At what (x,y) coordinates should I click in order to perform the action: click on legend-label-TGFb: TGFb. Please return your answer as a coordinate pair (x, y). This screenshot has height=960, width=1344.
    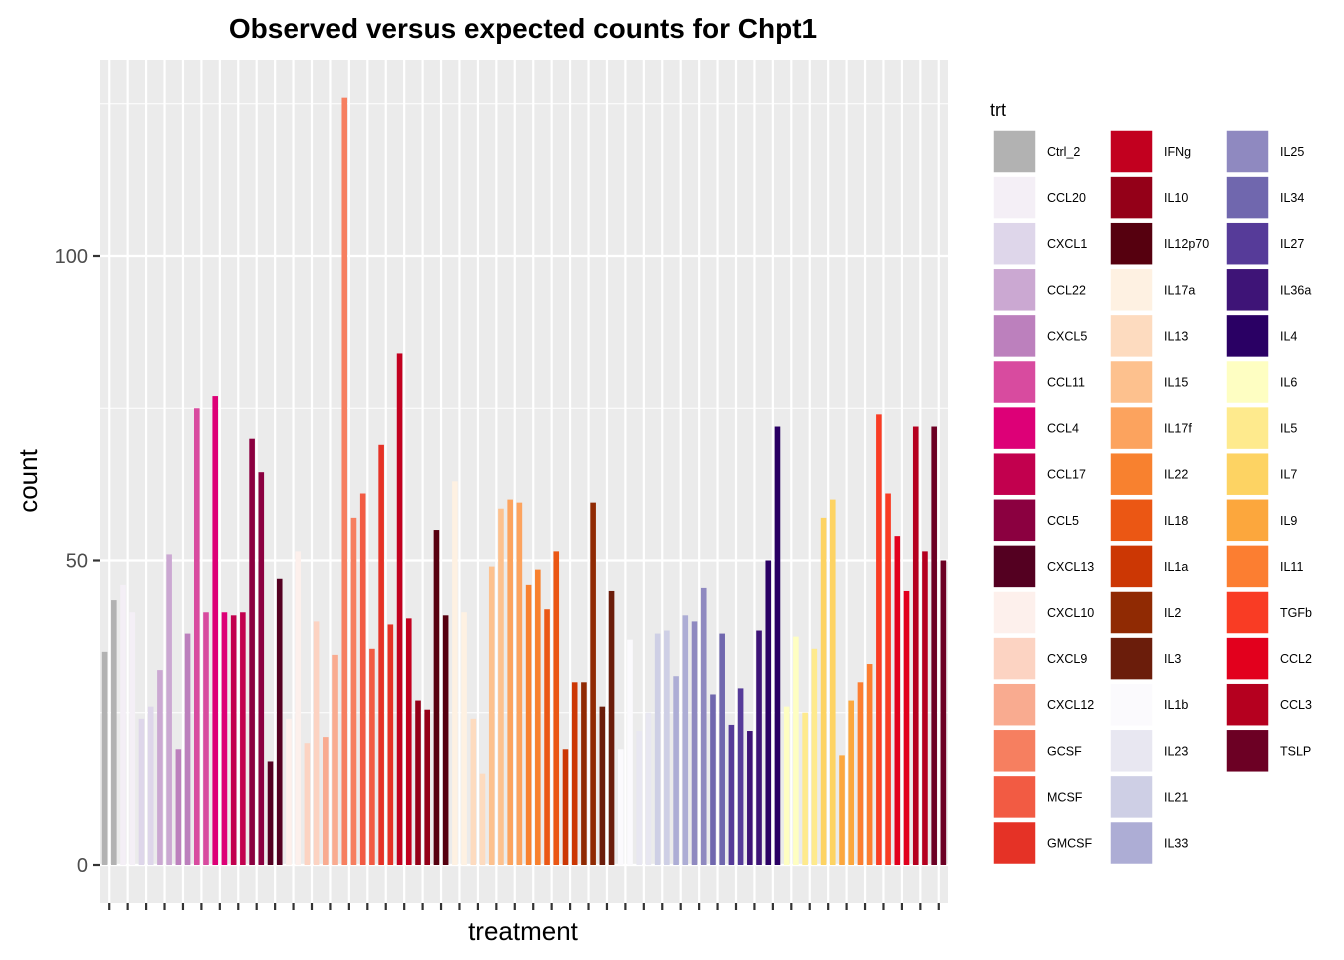
    Looking at the image, I should click on (1296, 613).